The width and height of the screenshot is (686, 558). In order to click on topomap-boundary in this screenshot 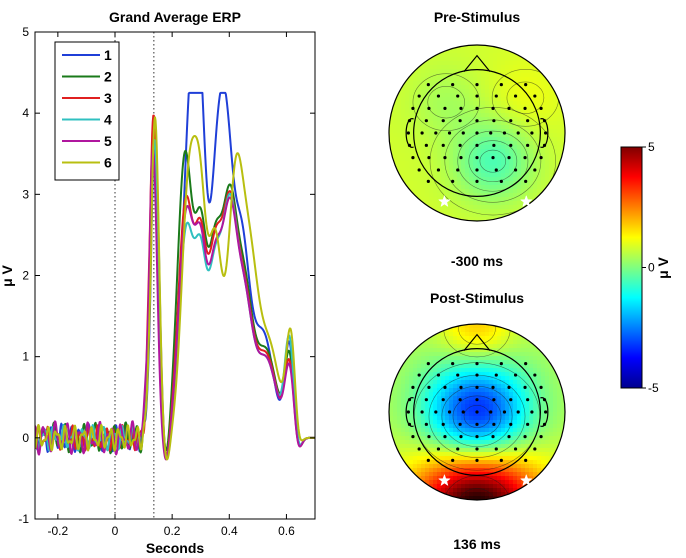, I will do `click(477, 133)`.